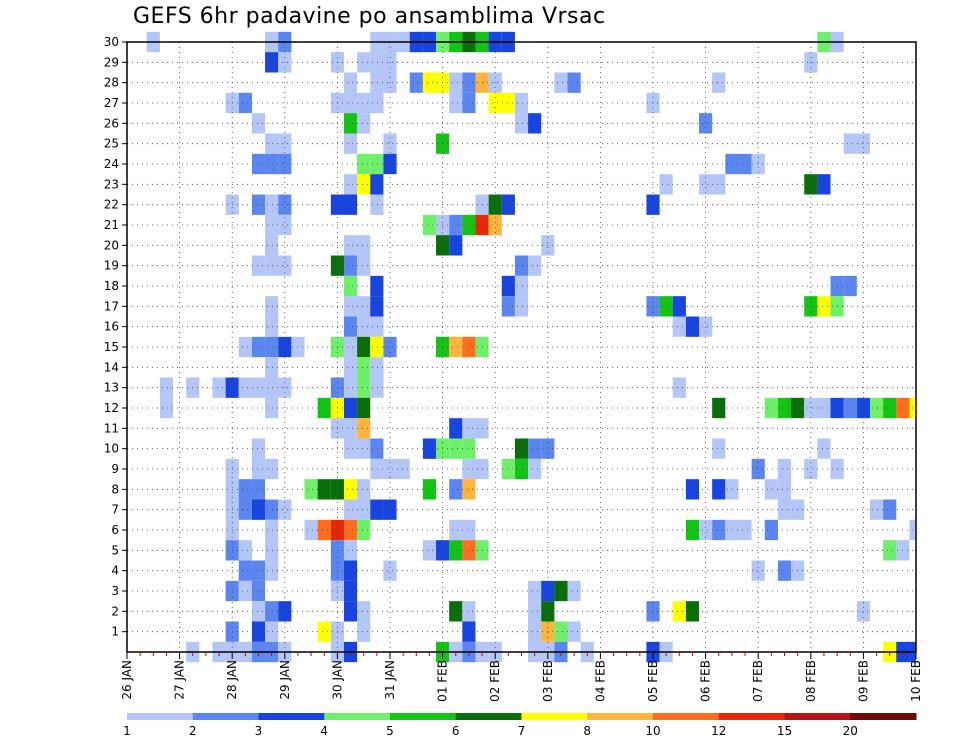 Image resolution: width=960 pixels, height=742 pixels. What do you see at coordinates (111, 266) in the screenshot?
I see `y-tick-label: 19` at bounding box center [111, 266].